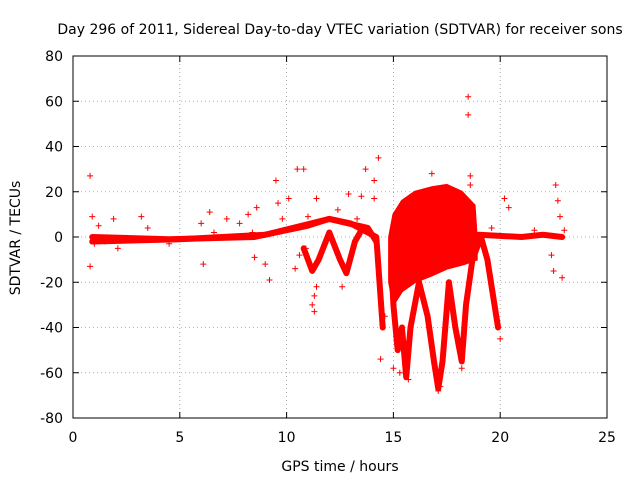  What do you see at coordinates (287, 438) in the screenshot?
I see `x-tick-label: 10` at bounding box center [287, 438].